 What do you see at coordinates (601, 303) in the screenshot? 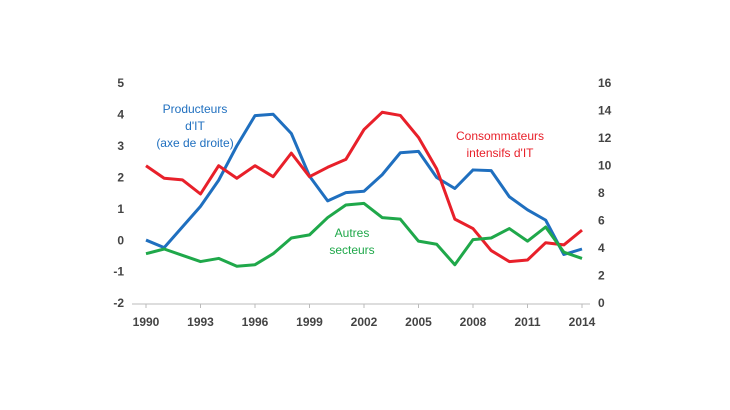
I see `y2-tick-label: 0` at bounding box center [601, 303].